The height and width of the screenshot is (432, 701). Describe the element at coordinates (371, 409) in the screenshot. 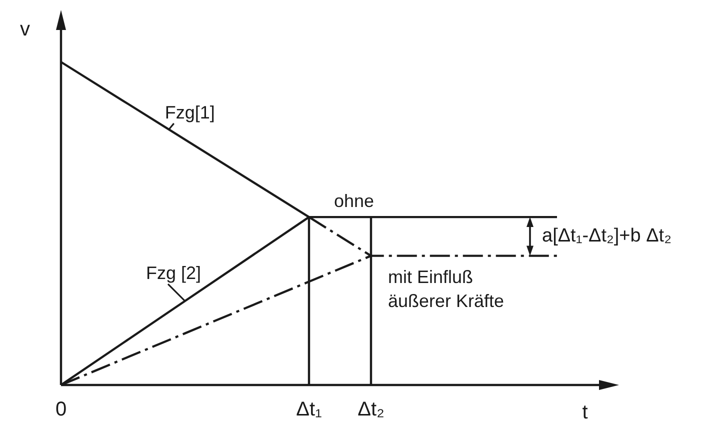

I see `x-tick-label: Δt₂` at that location.